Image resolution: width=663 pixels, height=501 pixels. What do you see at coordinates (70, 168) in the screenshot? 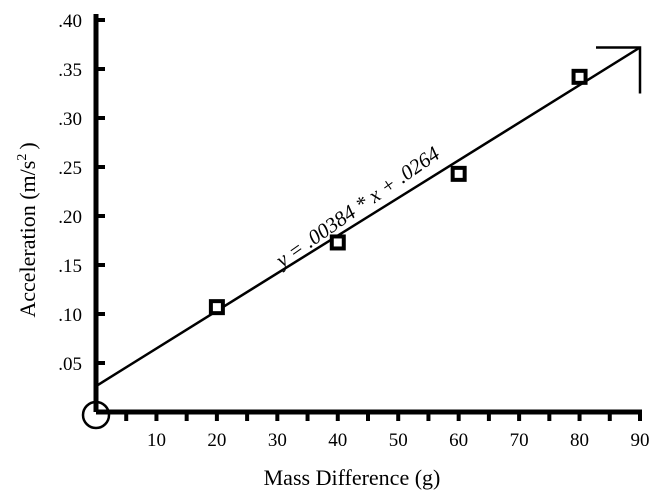
I see `y-tick-label: .25` at bounding box center [70, 168].